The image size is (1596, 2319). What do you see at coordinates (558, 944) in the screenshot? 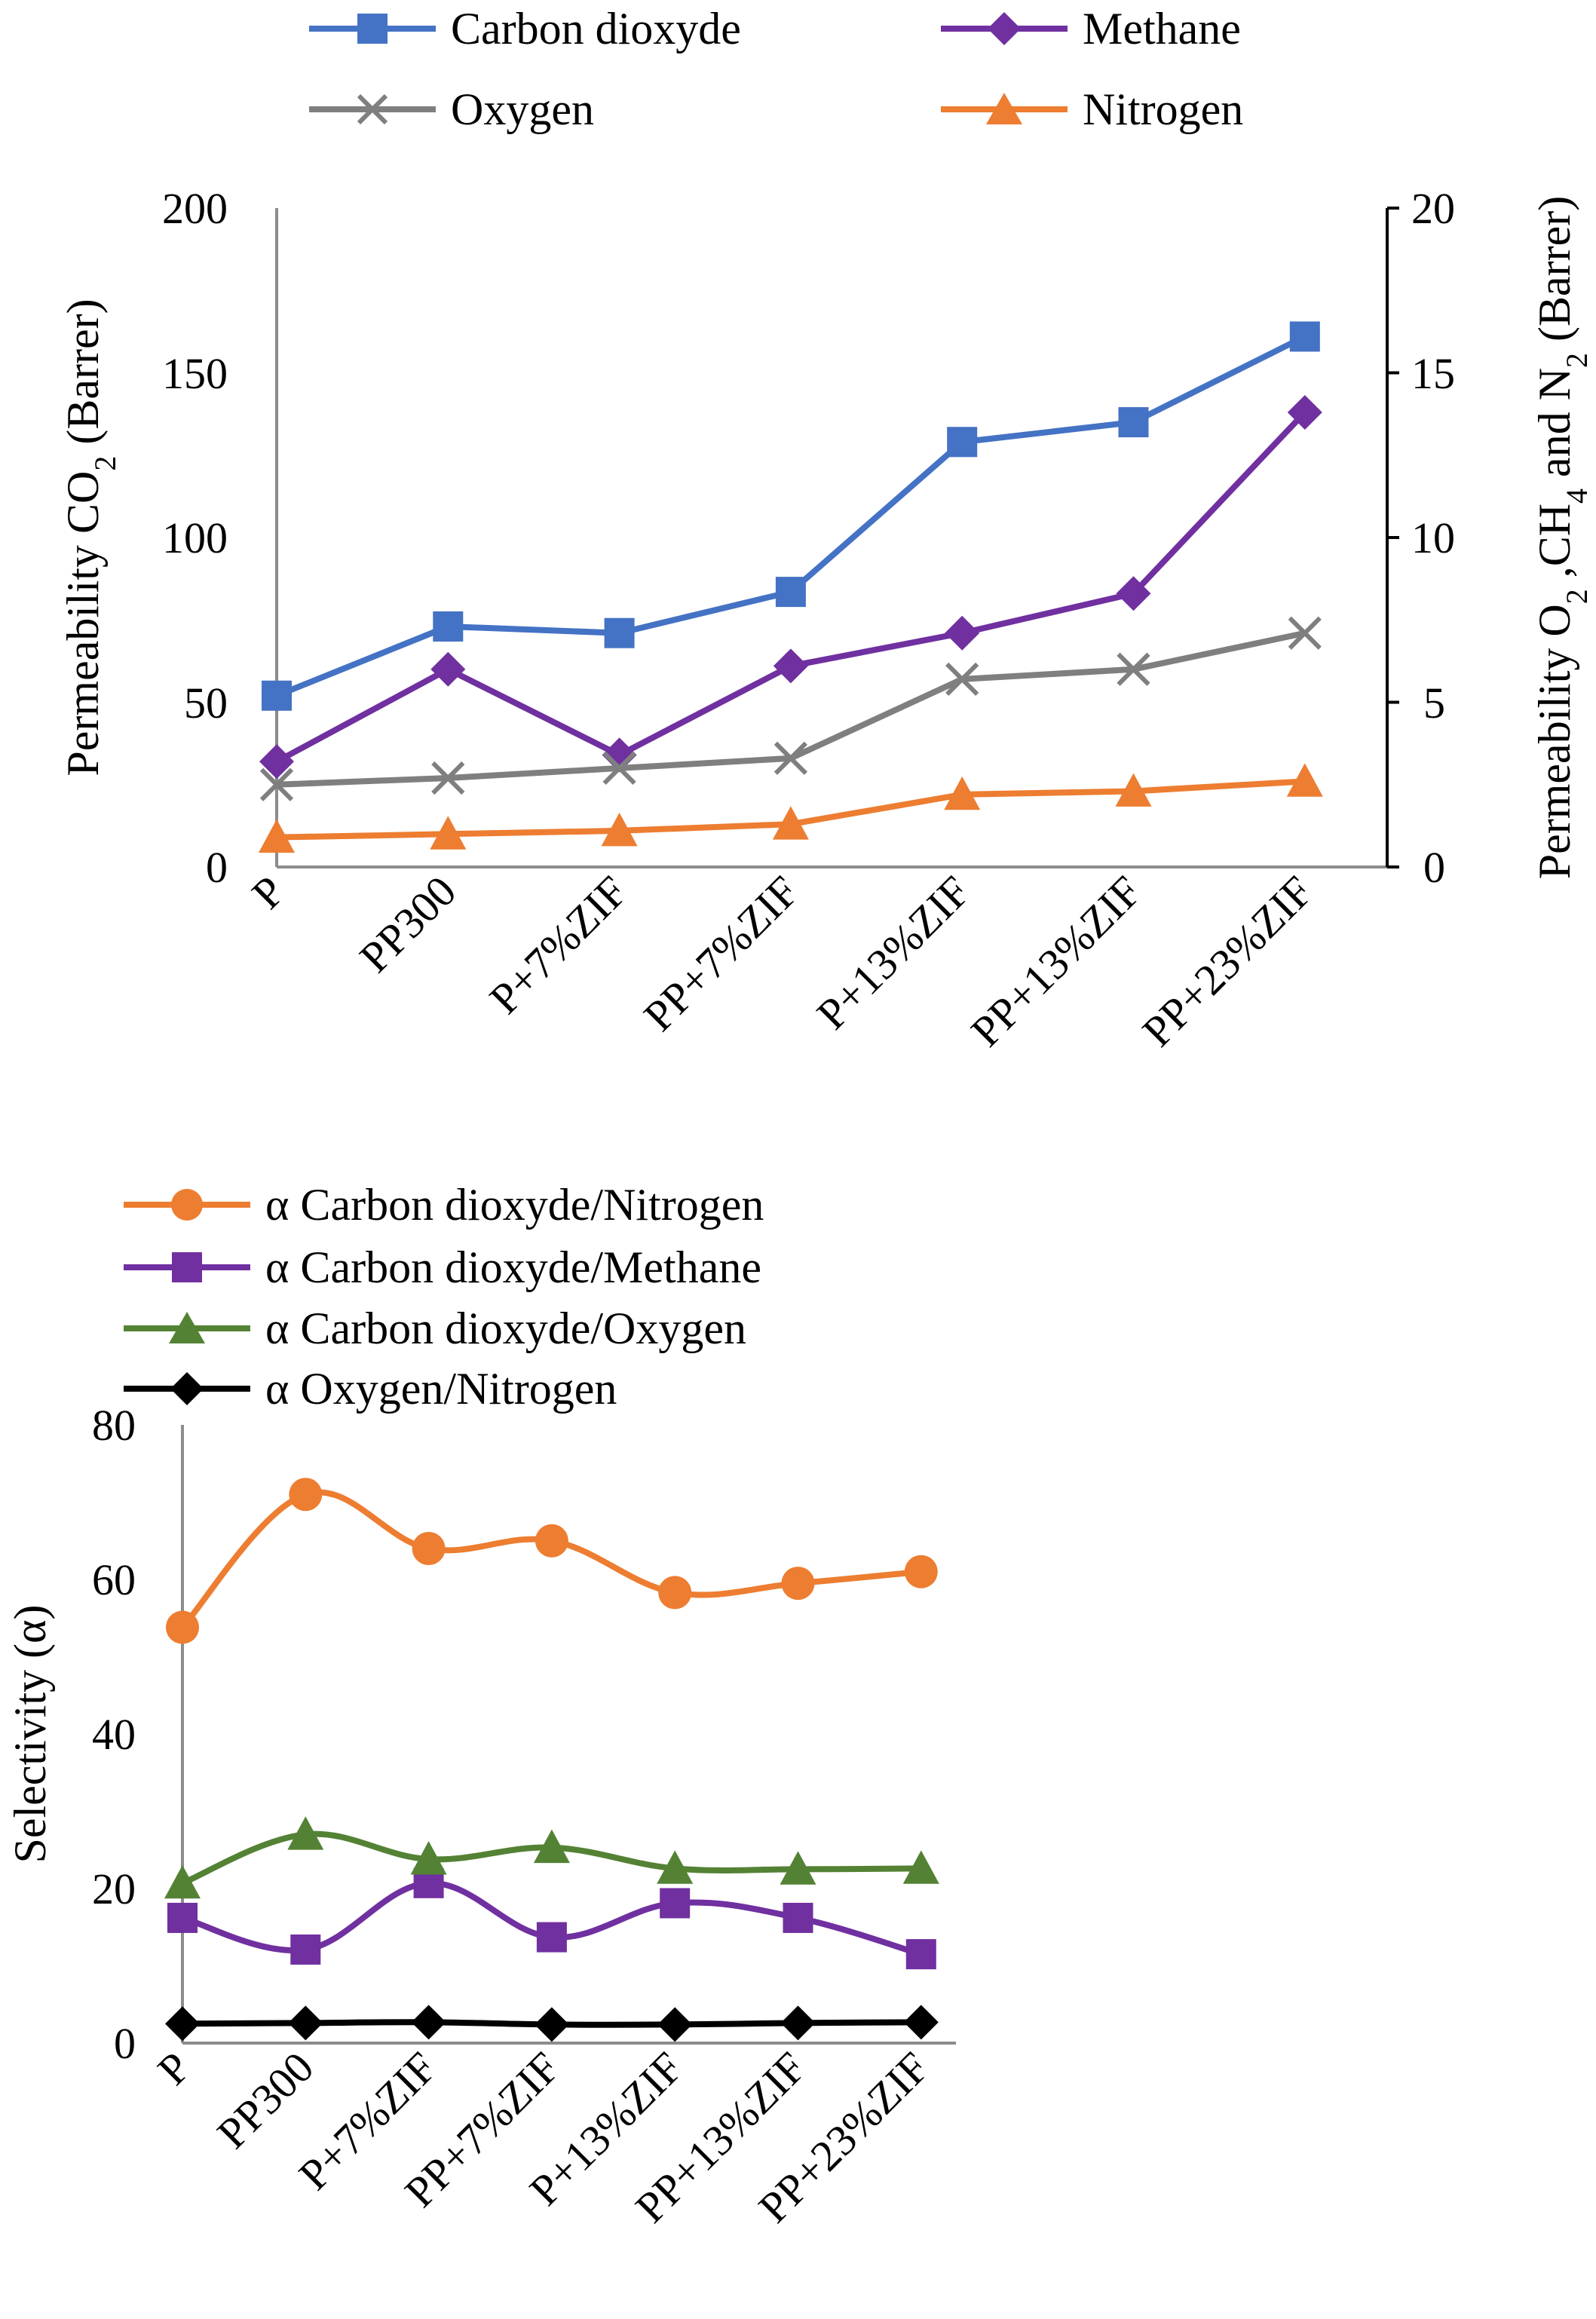
I see `x-tick-label: P+7%ZIF` at bounding box center [558, 944].